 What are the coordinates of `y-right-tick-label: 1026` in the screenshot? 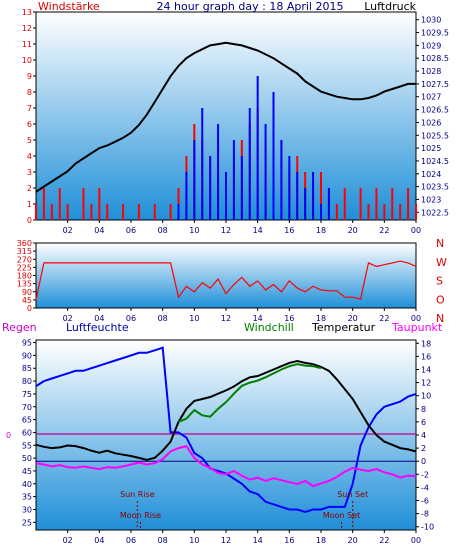 It's located at (431, 122).